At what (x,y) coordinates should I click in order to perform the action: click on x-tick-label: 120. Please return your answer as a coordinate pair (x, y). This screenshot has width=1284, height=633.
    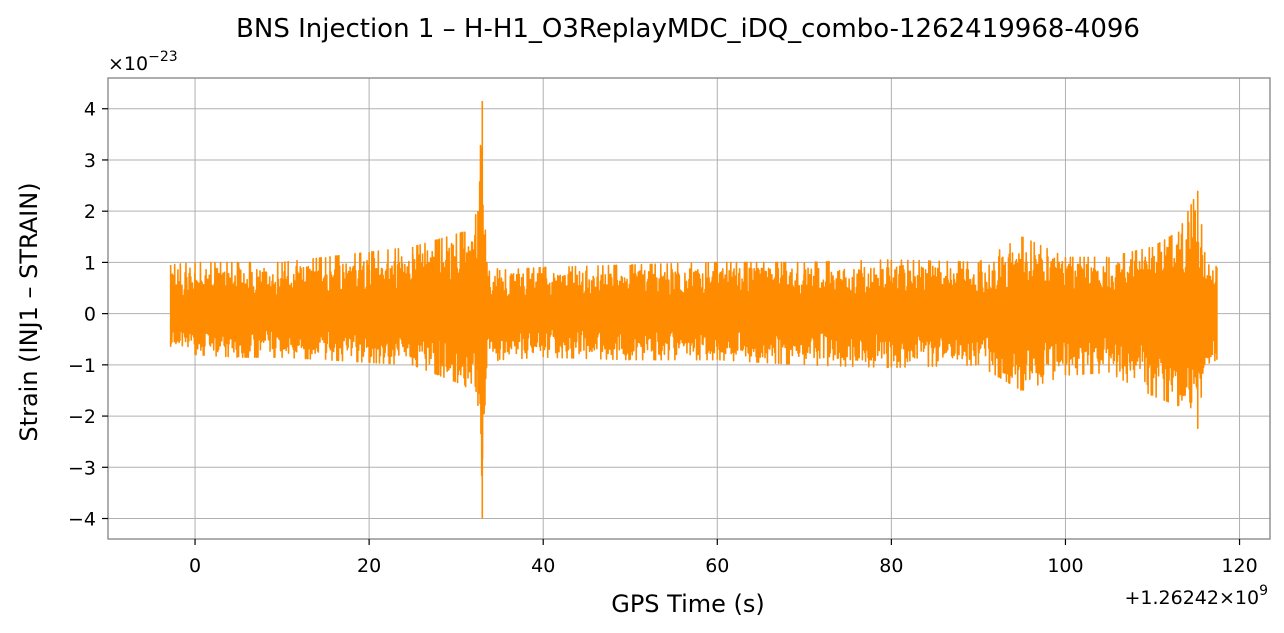
    Looking at the image, I should click on (1239, 566).